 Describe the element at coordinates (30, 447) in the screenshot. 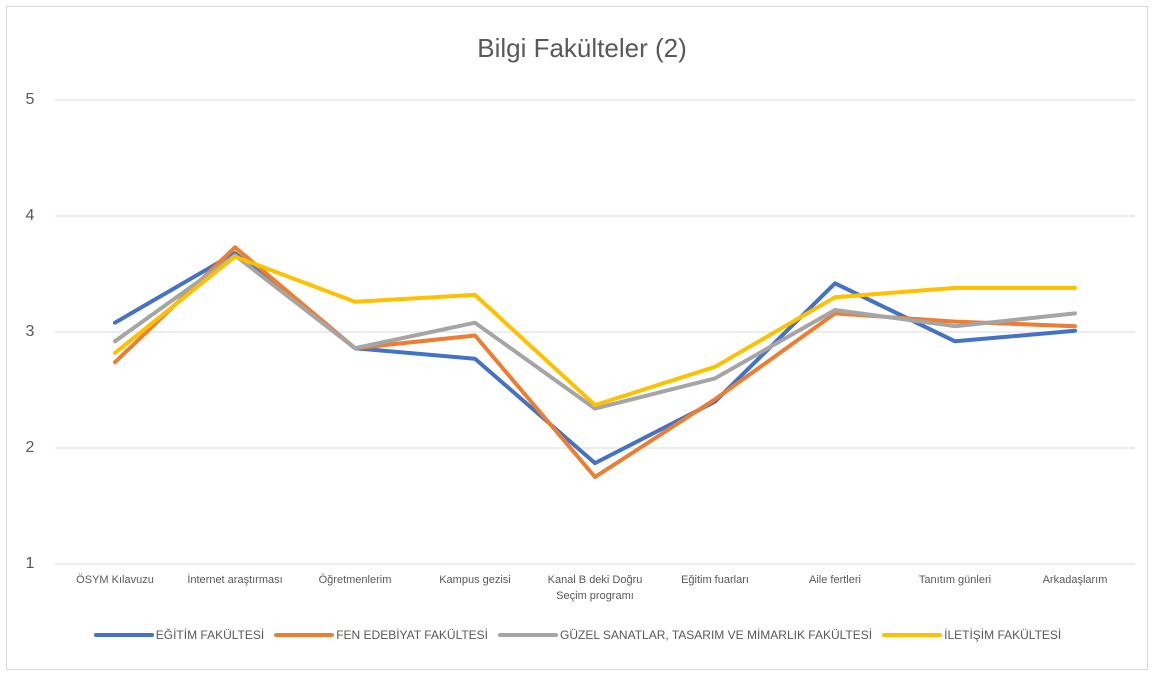

I see `y-tick-label: 2` at that location.